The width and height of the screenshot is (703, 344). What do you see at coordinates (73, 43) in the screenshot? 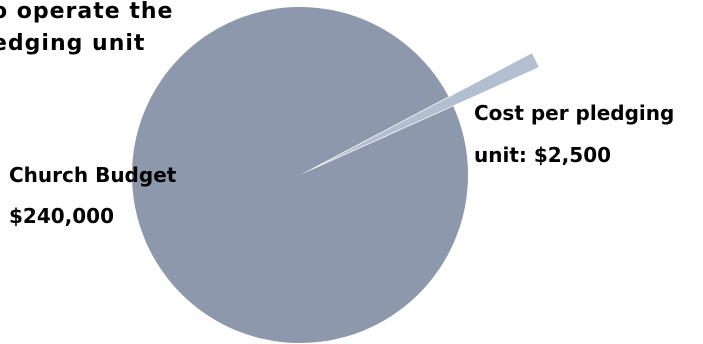
I see `chart-title-line-2: edging unit` at bounding box center [73, 43].